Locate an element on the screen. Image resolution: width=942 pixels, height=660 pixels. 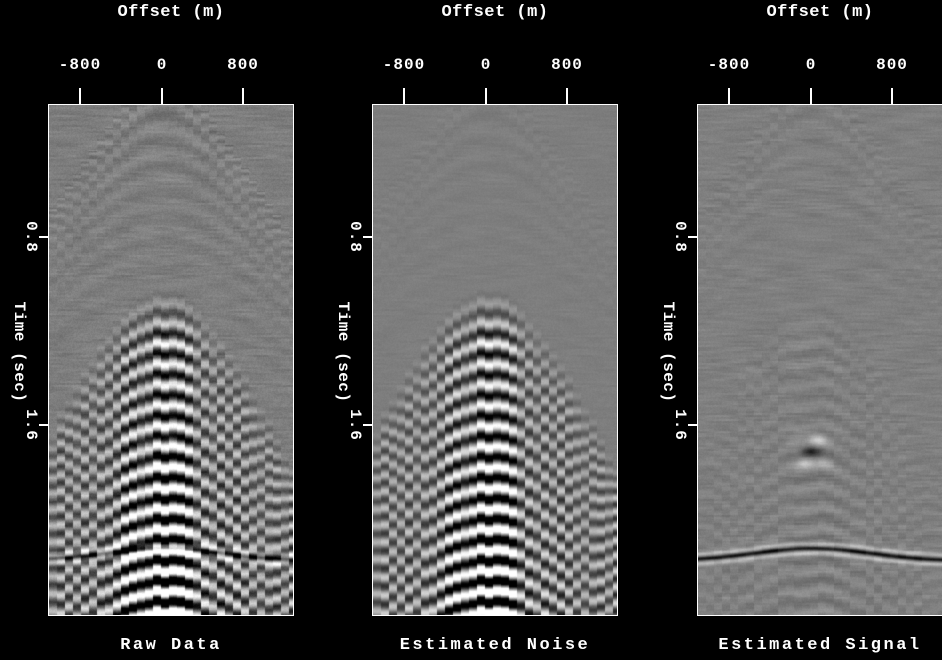
panel-title-raw-data: Raw Data is located at coordinates (171, 645).